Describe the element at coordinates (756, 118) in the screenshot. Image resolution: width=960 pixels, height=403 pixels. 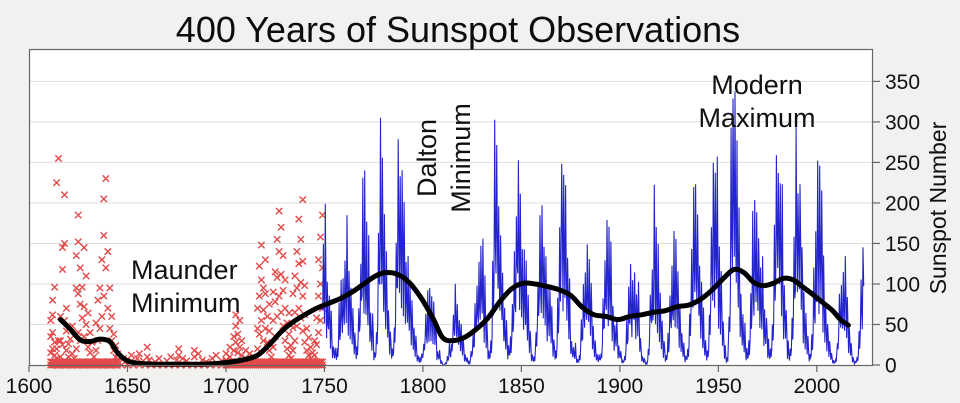
I see `annotation-modern-maximum-line2: Maximum` at that location.